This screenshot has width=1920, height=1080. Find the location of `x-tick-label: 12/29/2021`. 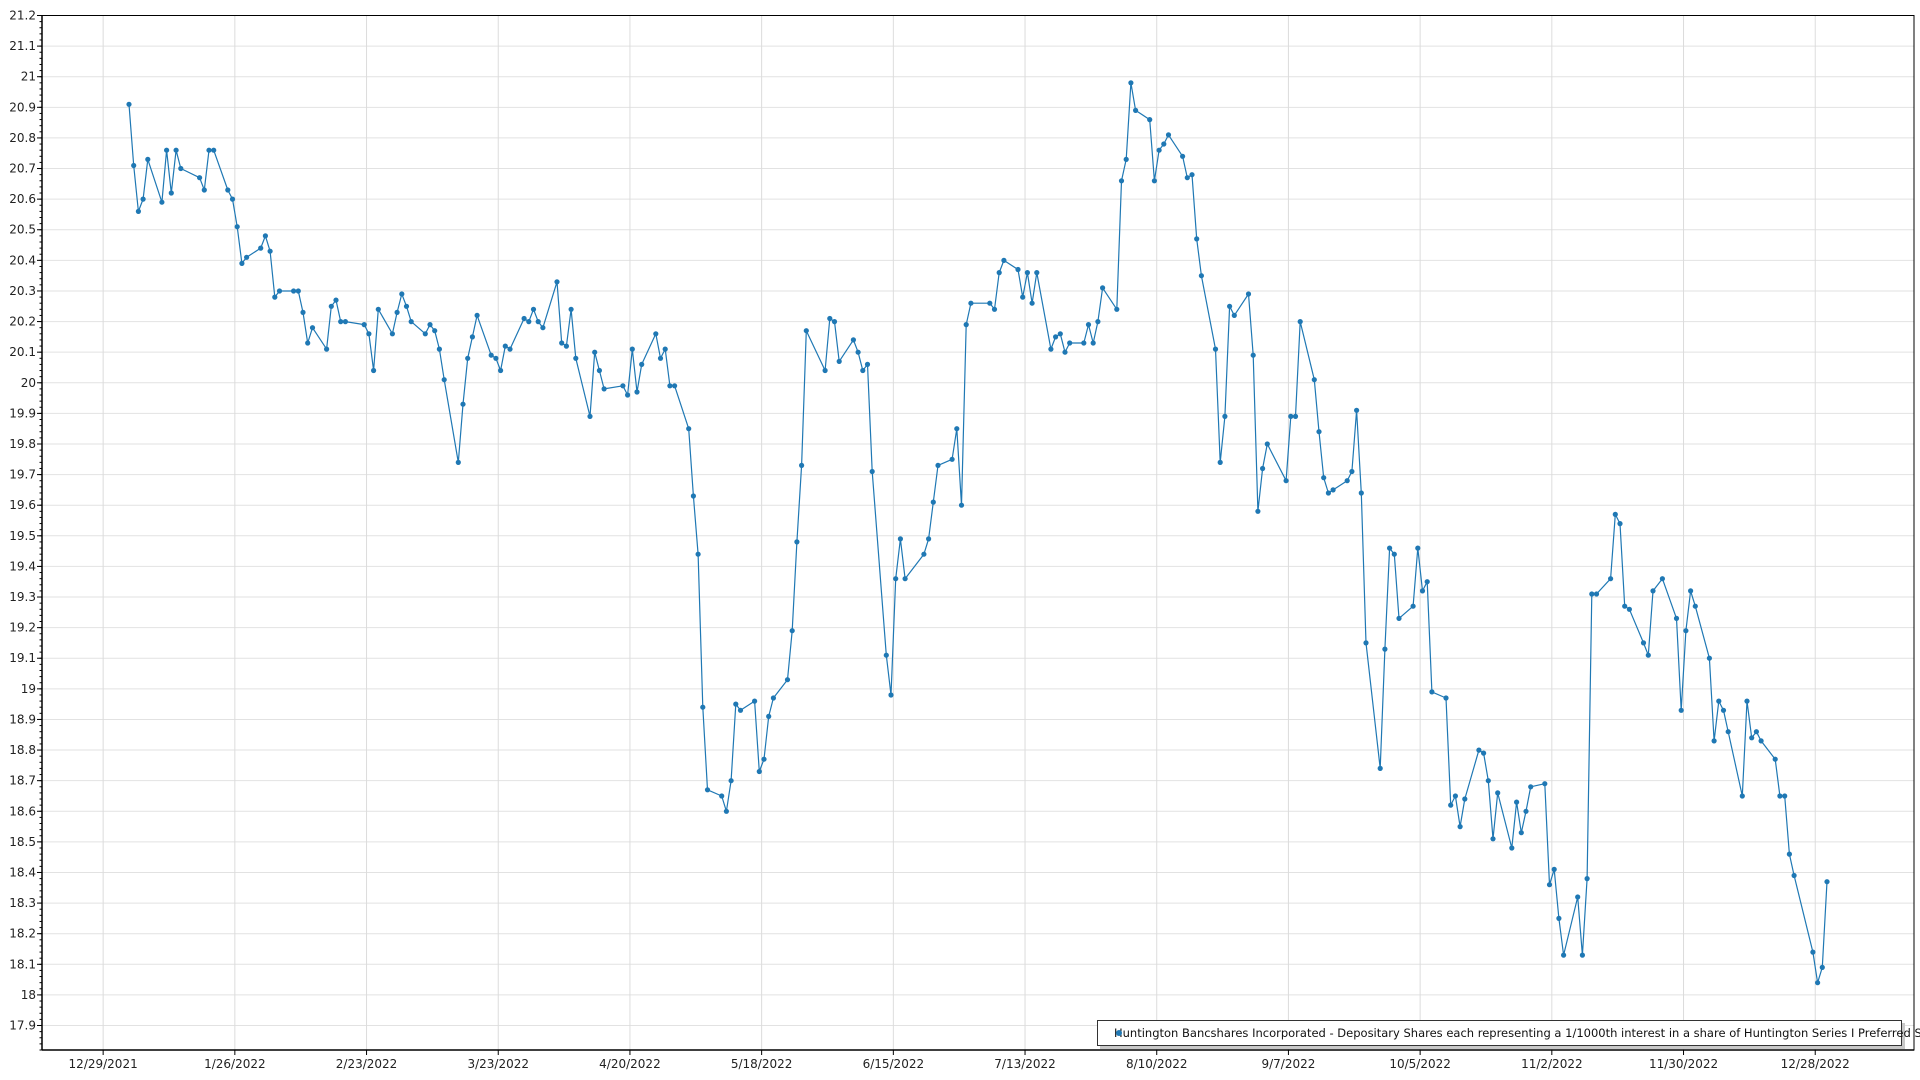

x-tick-label: 12/29/2021 is located at coordinates (103, 1064).